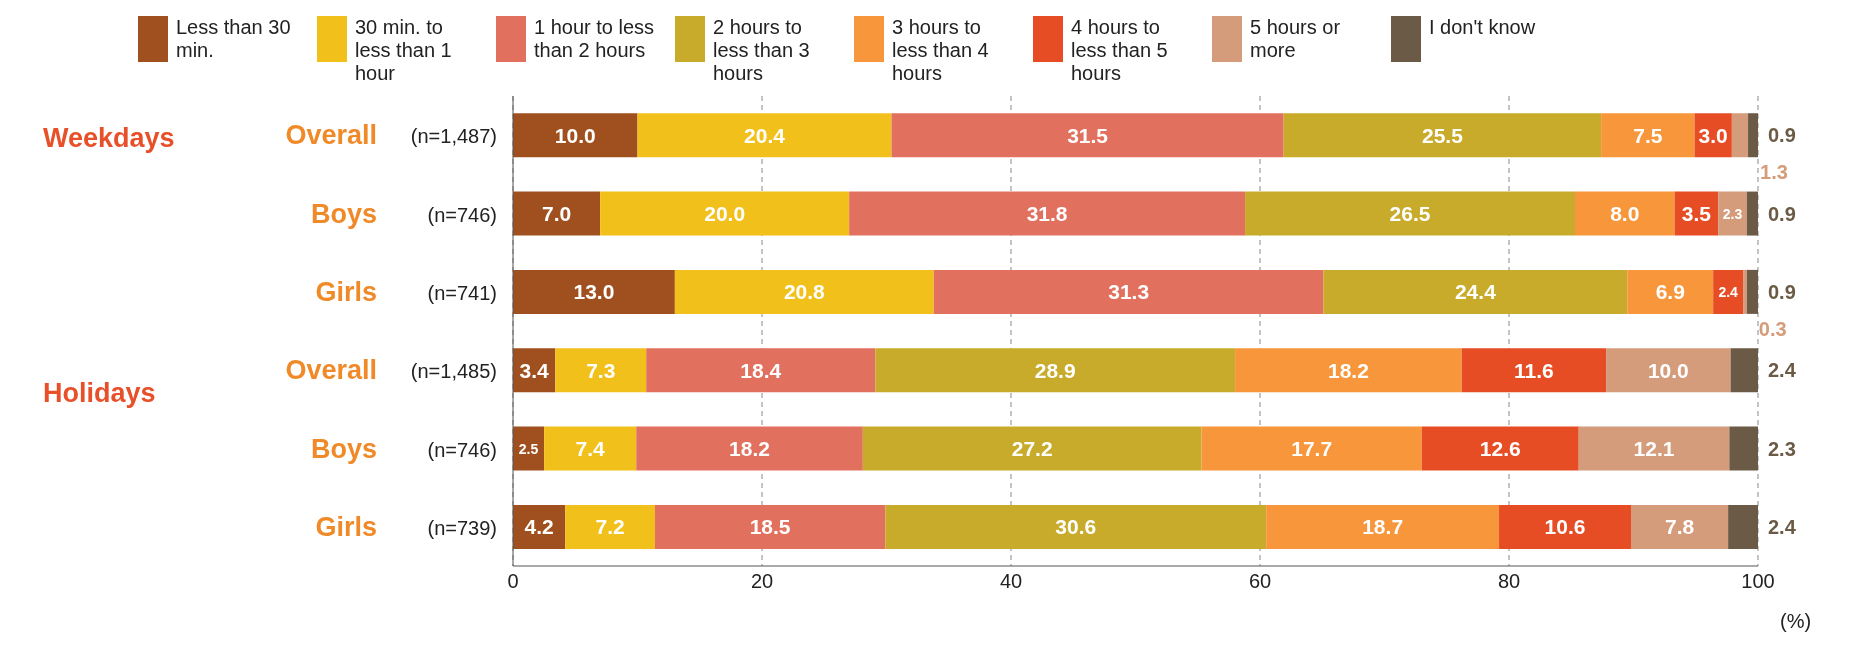  I want to click on data-label: 3.5, so click(1696, 214).